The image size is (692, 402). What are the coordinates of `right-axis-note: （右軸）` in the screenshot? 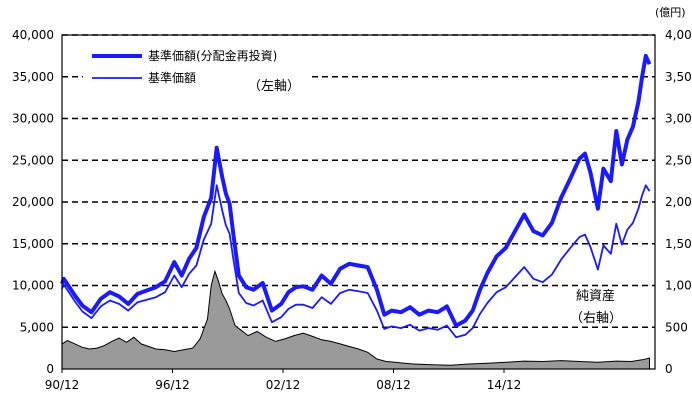 It's located at (596, 318).